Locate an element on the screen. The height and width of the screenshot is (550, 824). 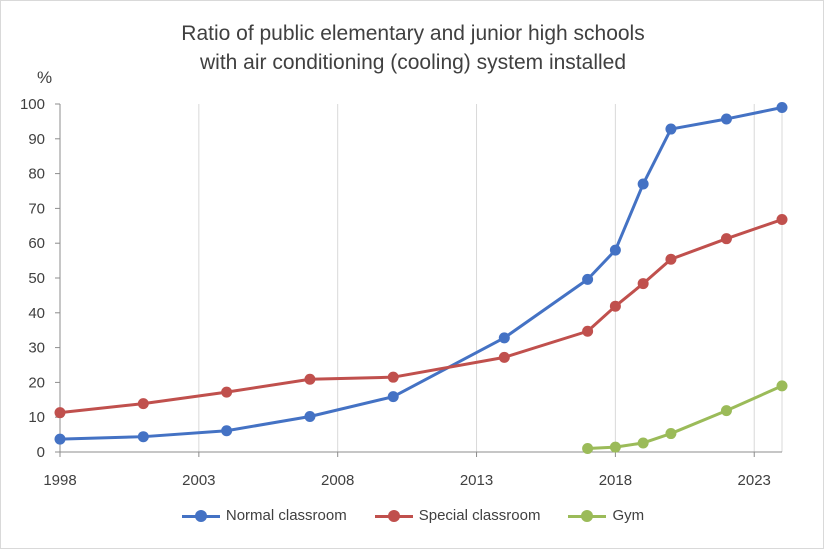
y-tick-label: 30 is located at coordinates (36, 348).